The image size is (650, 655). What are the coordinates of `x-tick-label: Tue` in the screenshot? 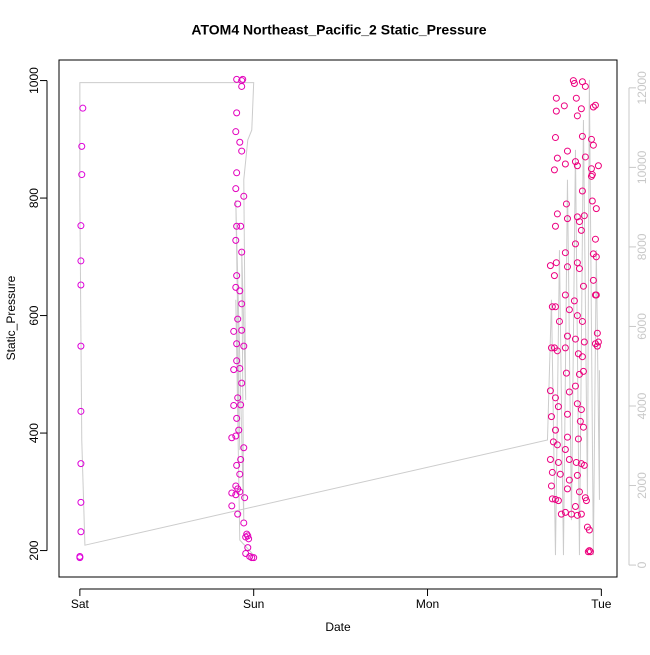 It's located at (601, 604).